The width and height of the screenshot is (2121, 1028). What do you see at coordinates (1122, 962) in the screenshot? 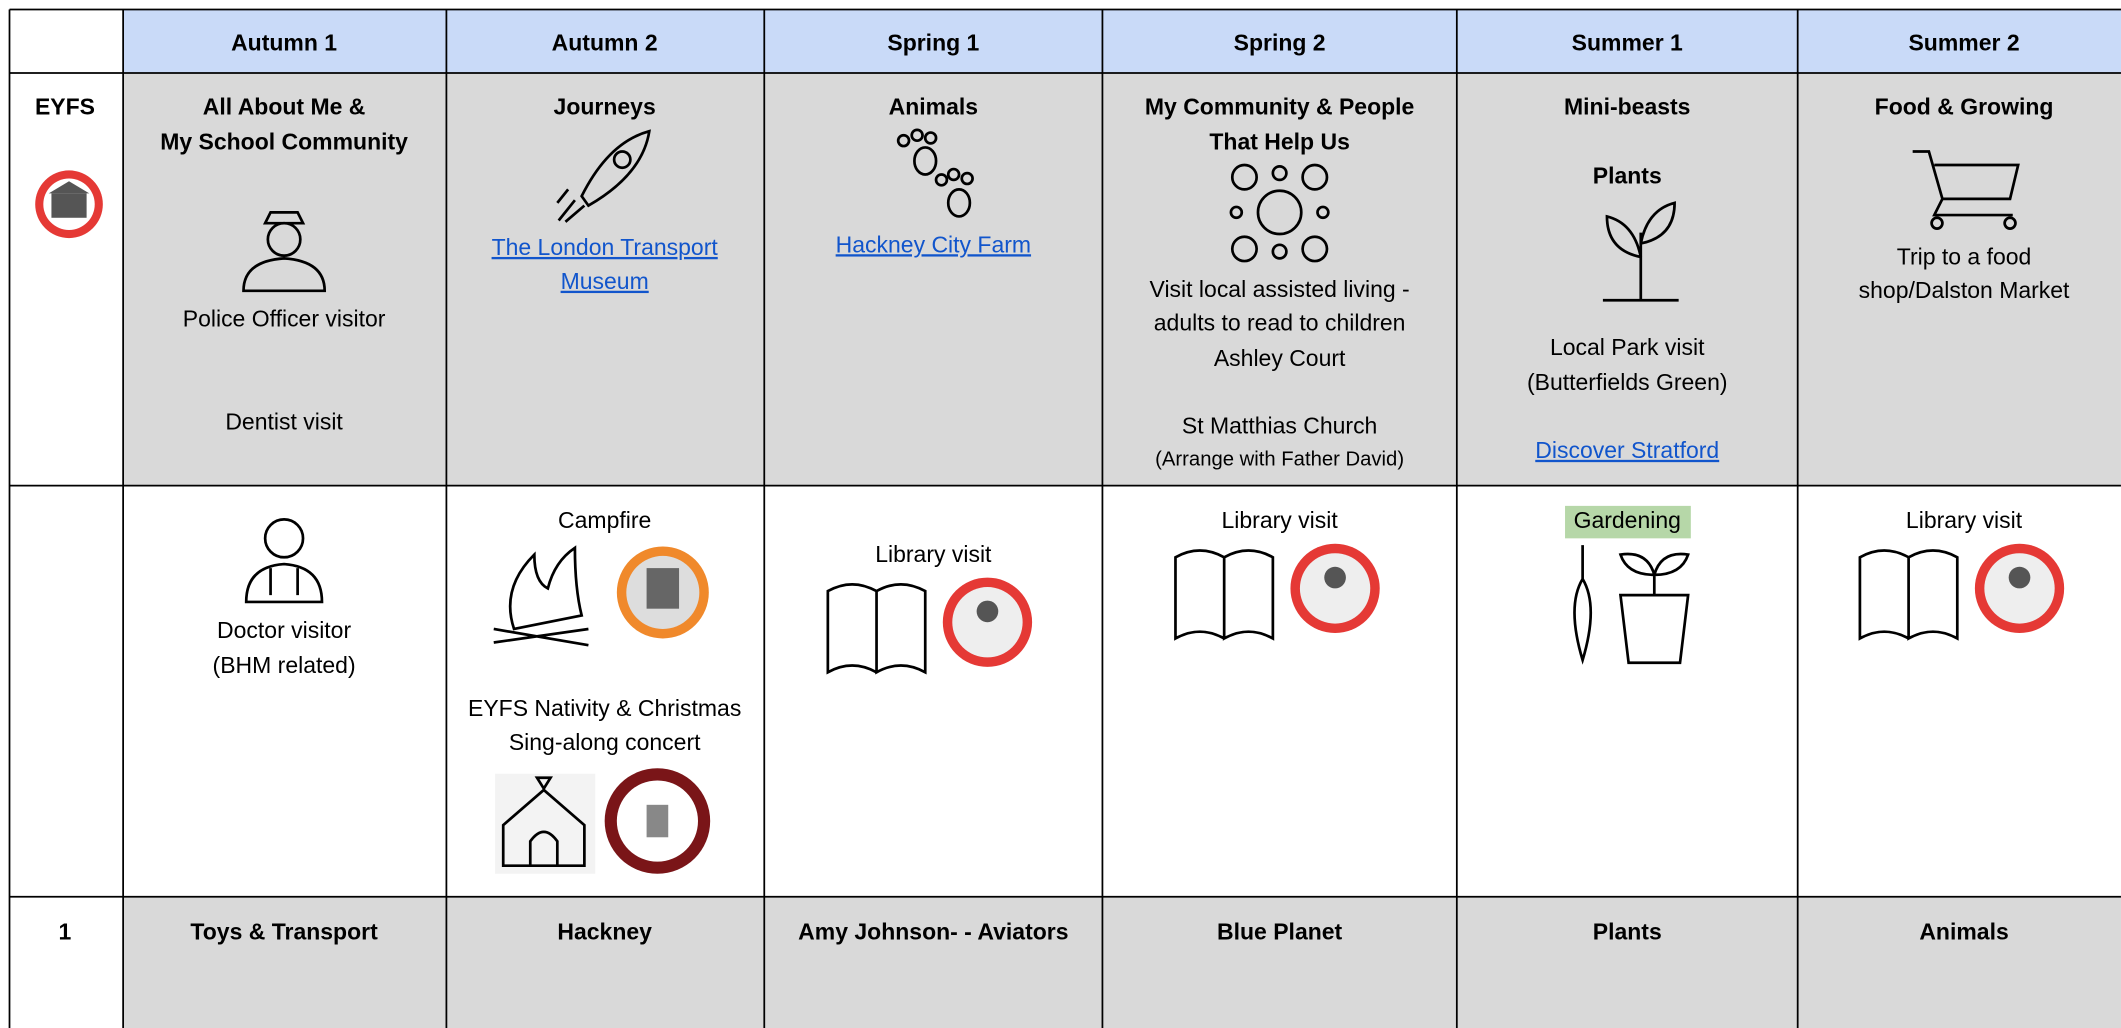
I see `topic-row` at bounding box center [1122, 962].